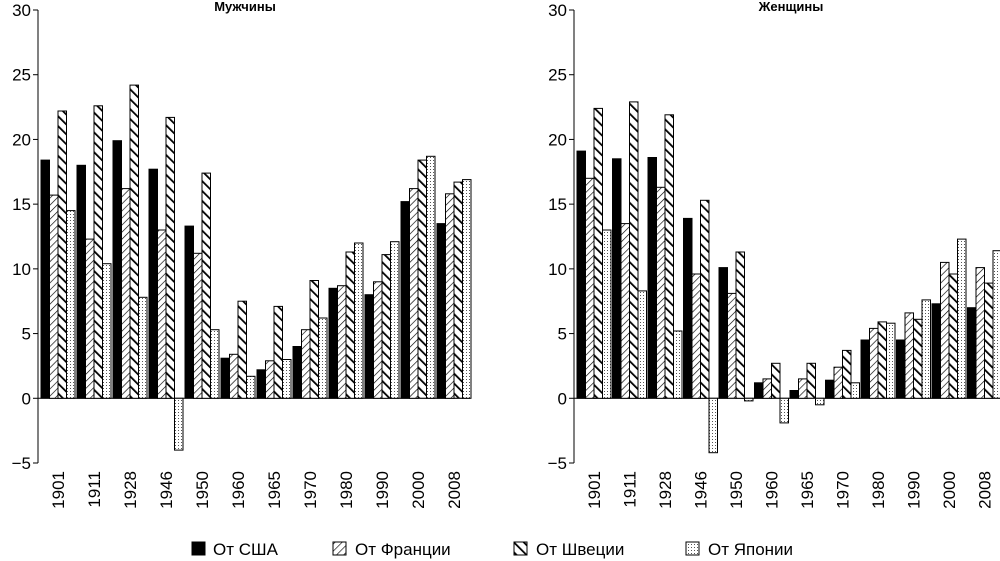 This screenshot has height=561, width=1000. Describe the element at coordinates (297, 372) in the screenshot. I see `men-bar-usa-1970` at that location.